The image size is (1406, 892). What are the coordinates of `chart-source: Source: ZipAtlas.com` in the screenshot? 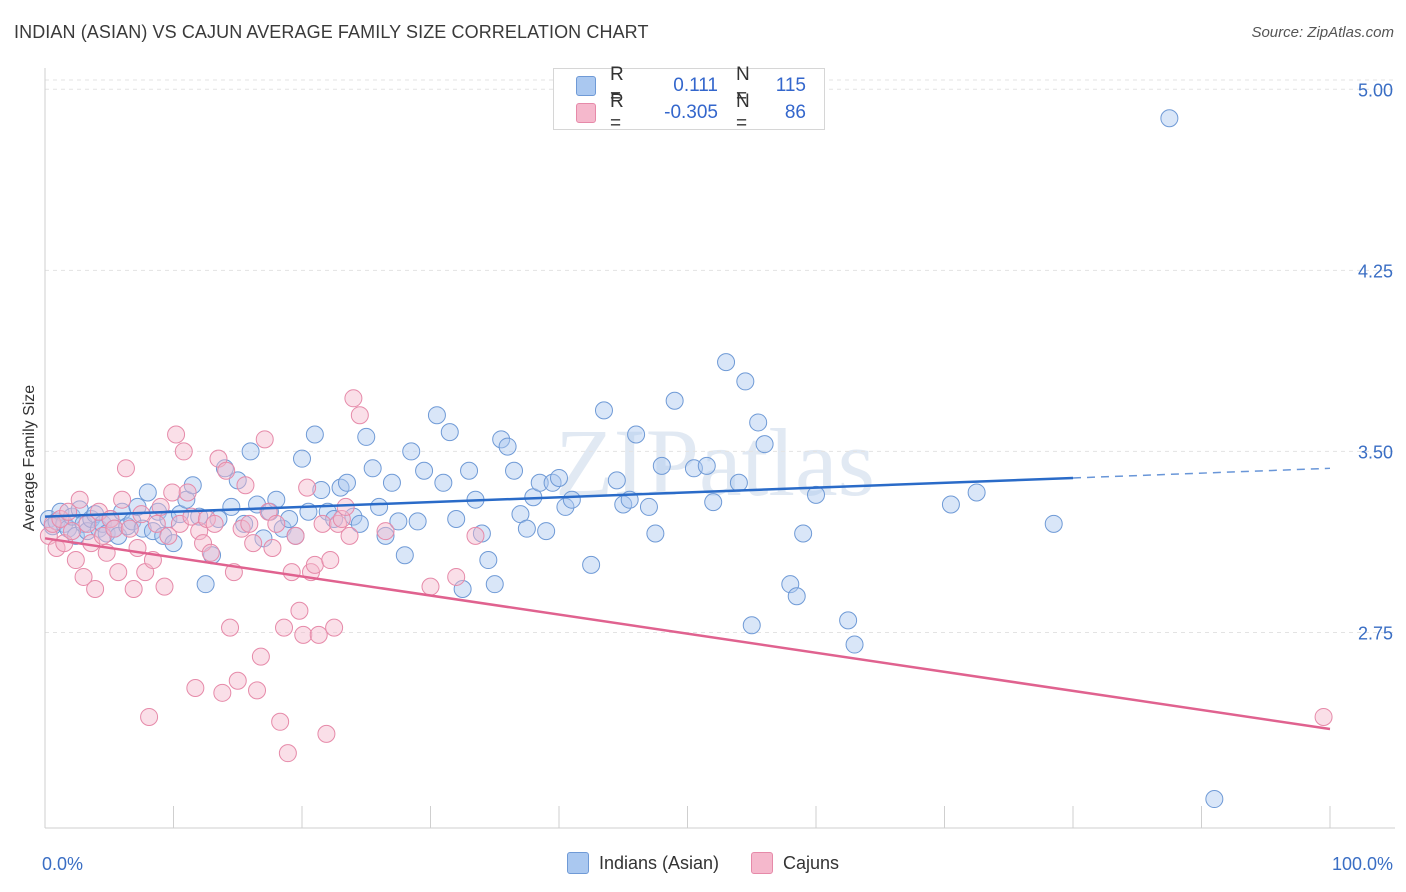 It's located at (1322, 32).